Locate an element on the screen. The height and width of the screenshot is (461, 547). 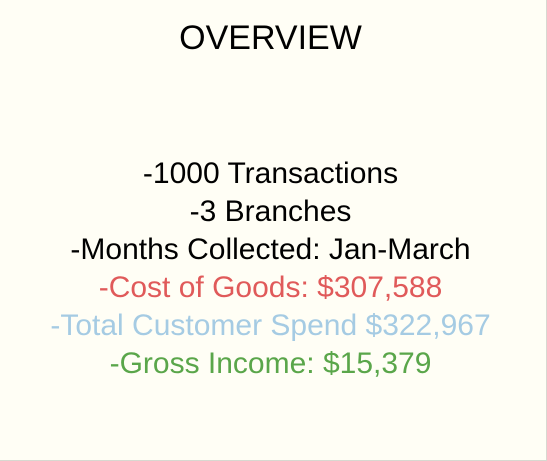
stat-cost-of-goods: -Cost of Goods: $307,588 is located at coordinates (270, 287).